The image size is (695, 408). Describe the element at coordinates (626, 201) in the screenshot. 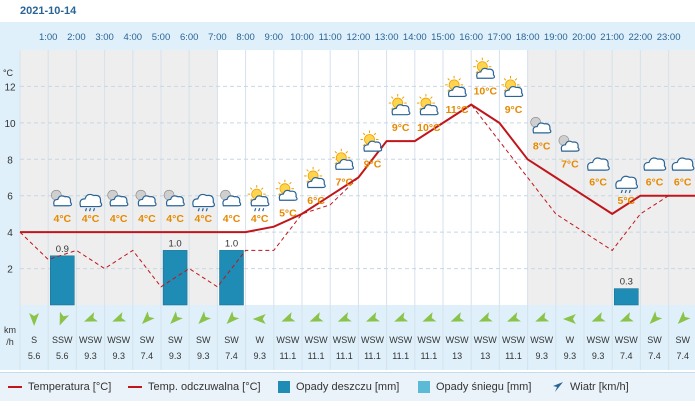

I see `temperature-value-label: 5°C` at that location.